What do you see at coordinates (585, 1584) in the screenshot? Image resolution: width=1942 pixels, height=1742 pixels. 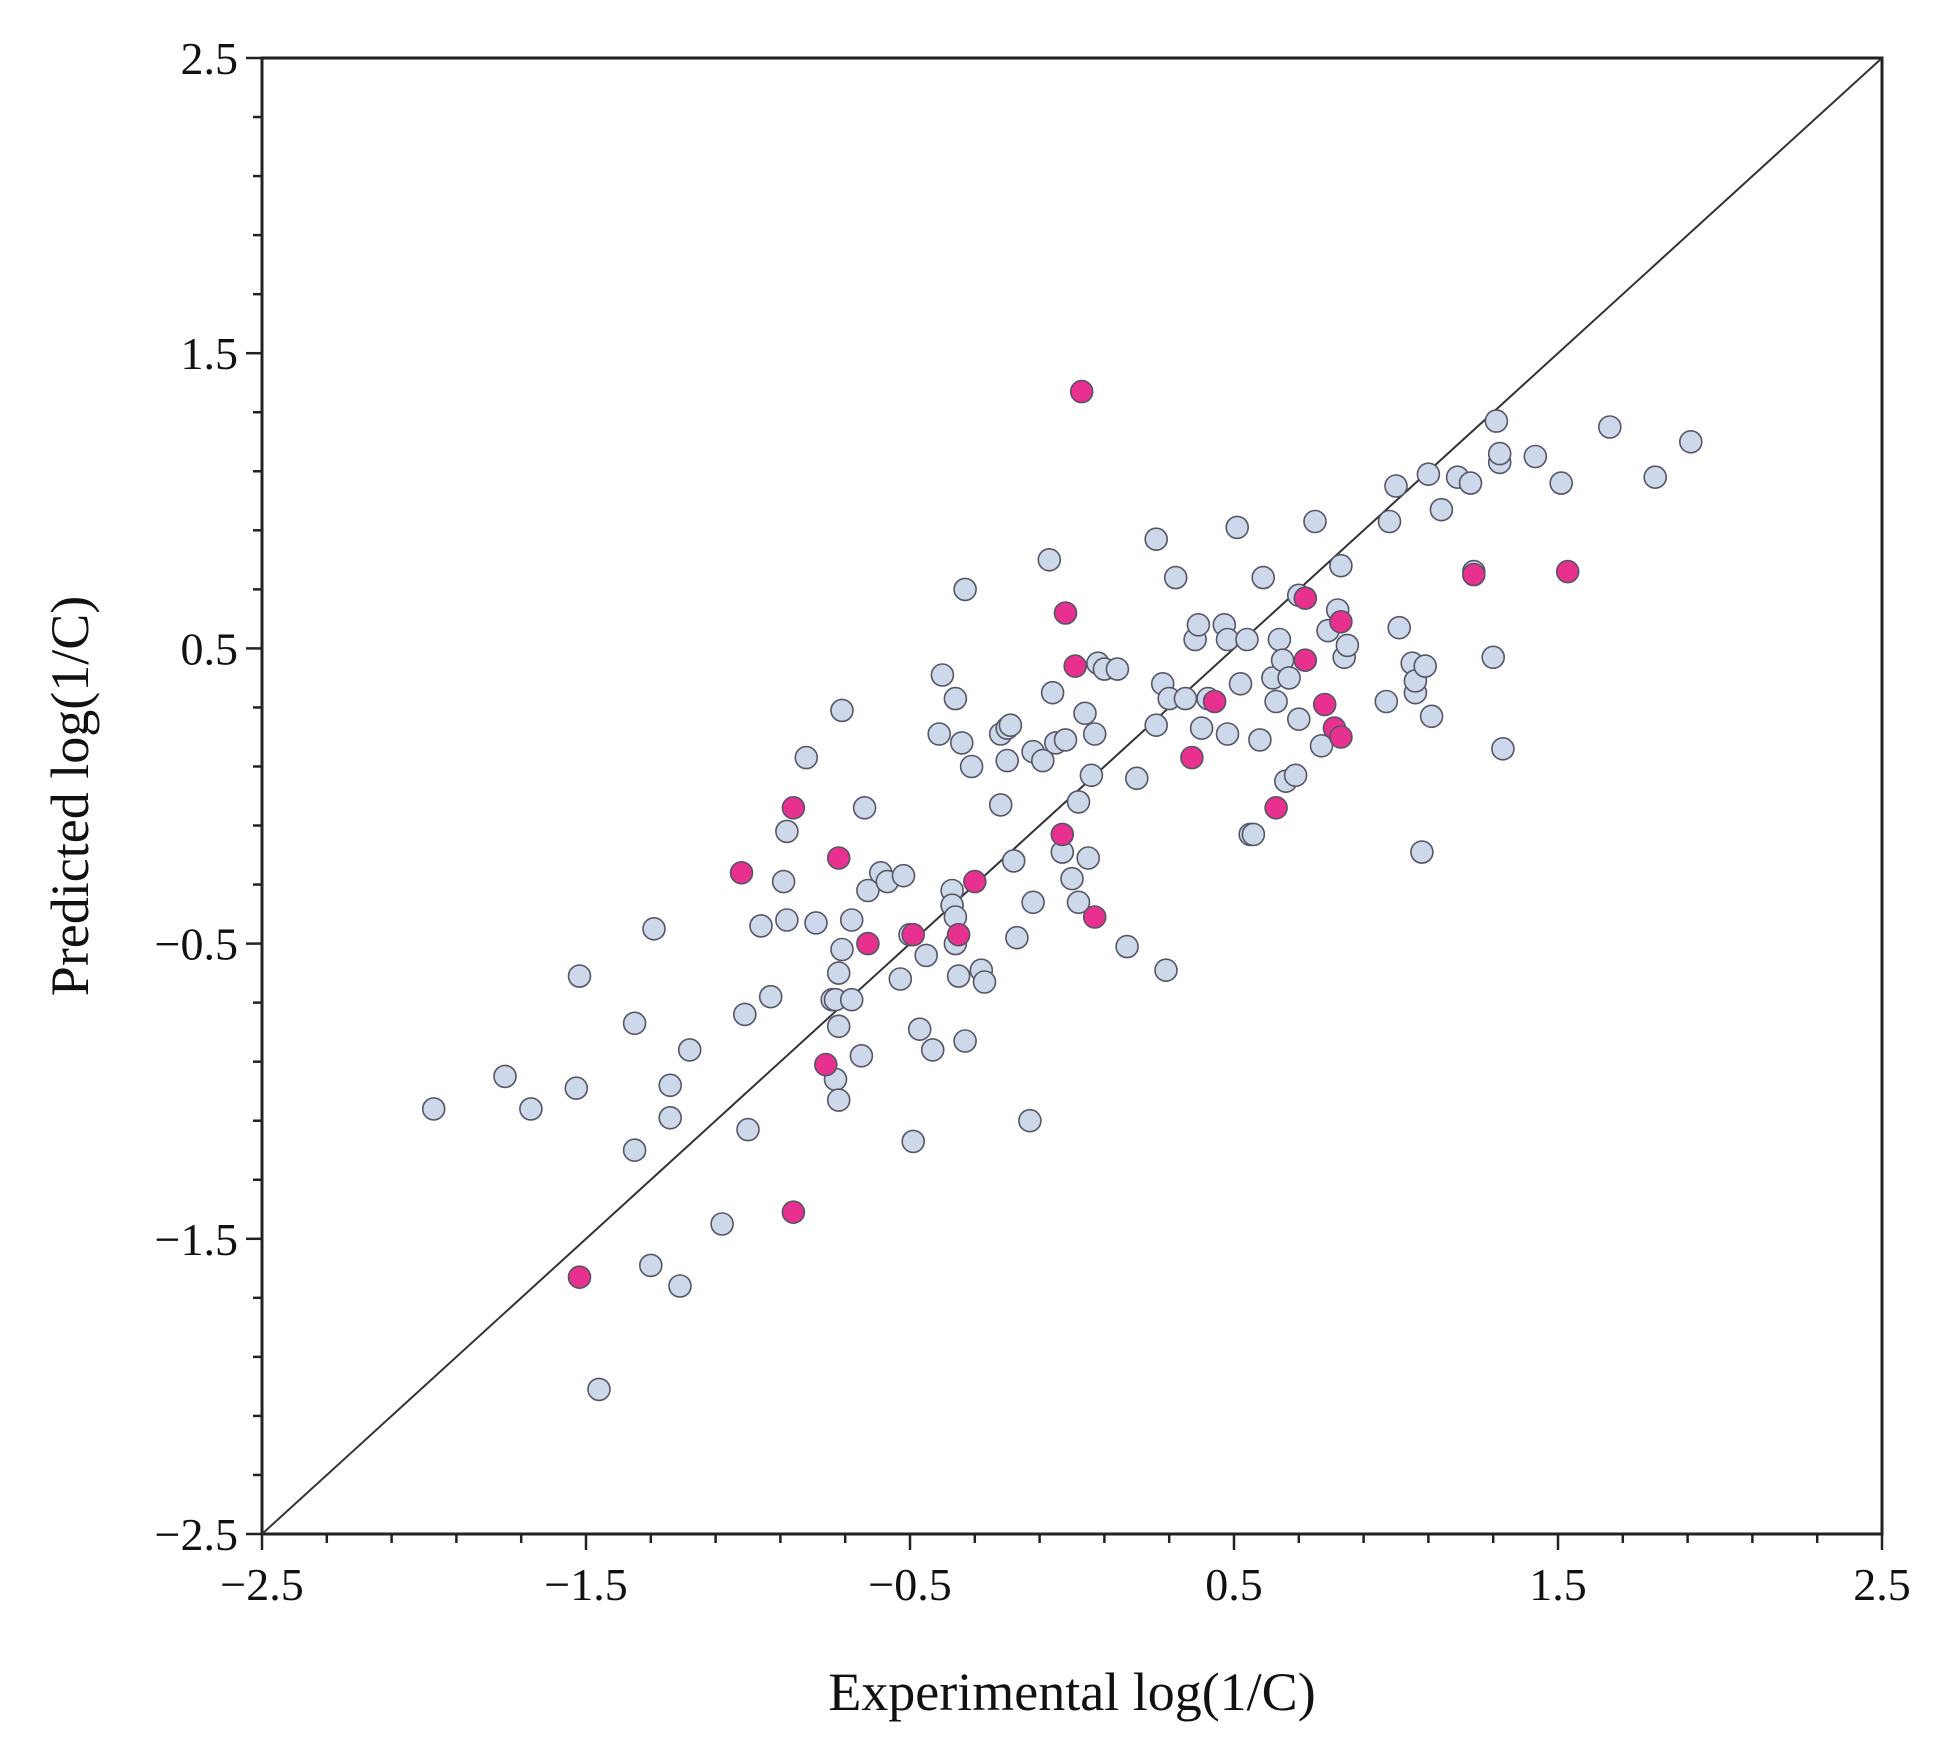 I see `x-tick-label: −1.5` at bounding box center [585, 1584].